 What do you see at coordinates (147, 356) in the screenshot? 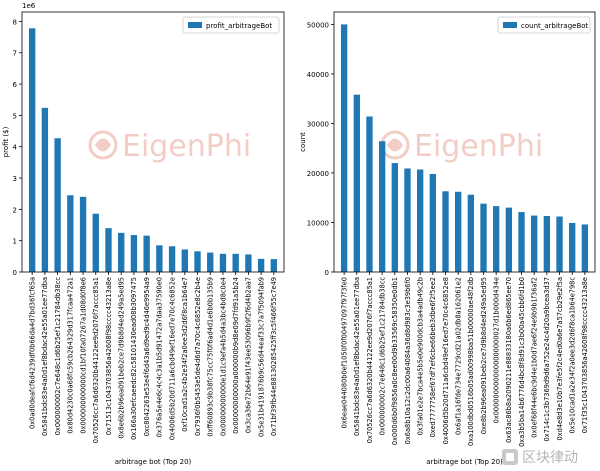
I see `x-tick-label: 0xc8042263e53e4f6d43a6d9ed9c4d46e9954a9` at bounding box center [147, 356].